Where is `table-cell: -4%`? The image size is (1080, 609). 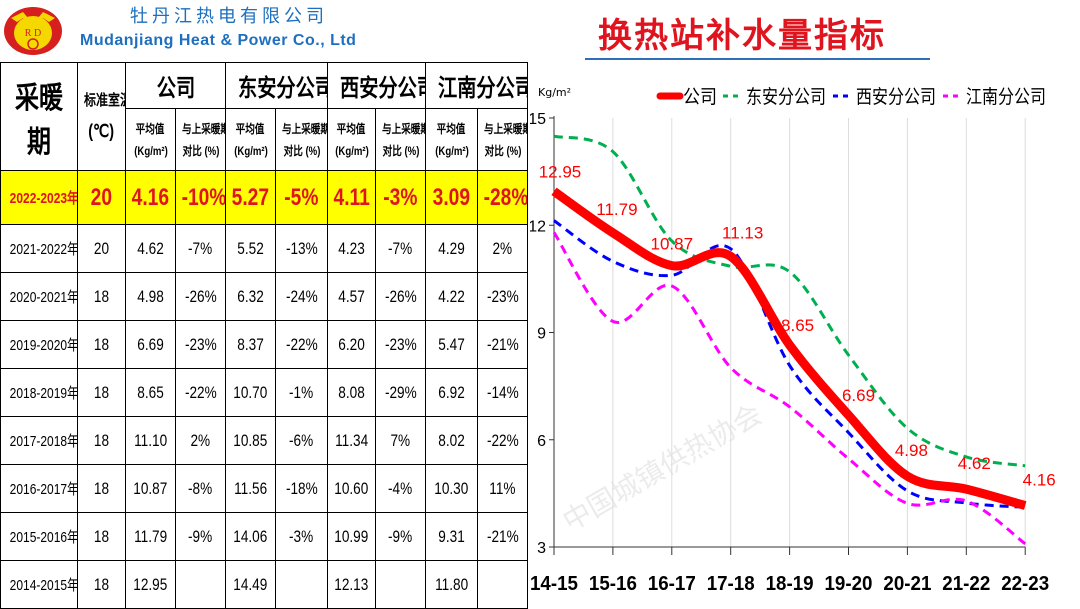
table-cell: -4% is located at coordinates (400, 488).